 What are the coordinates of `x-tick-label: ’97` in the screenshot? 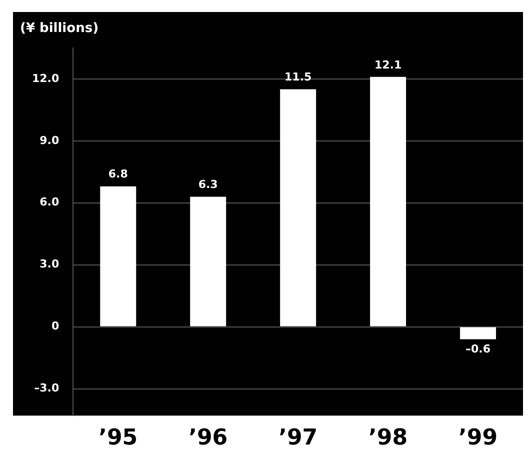 It's located at (298, 438).